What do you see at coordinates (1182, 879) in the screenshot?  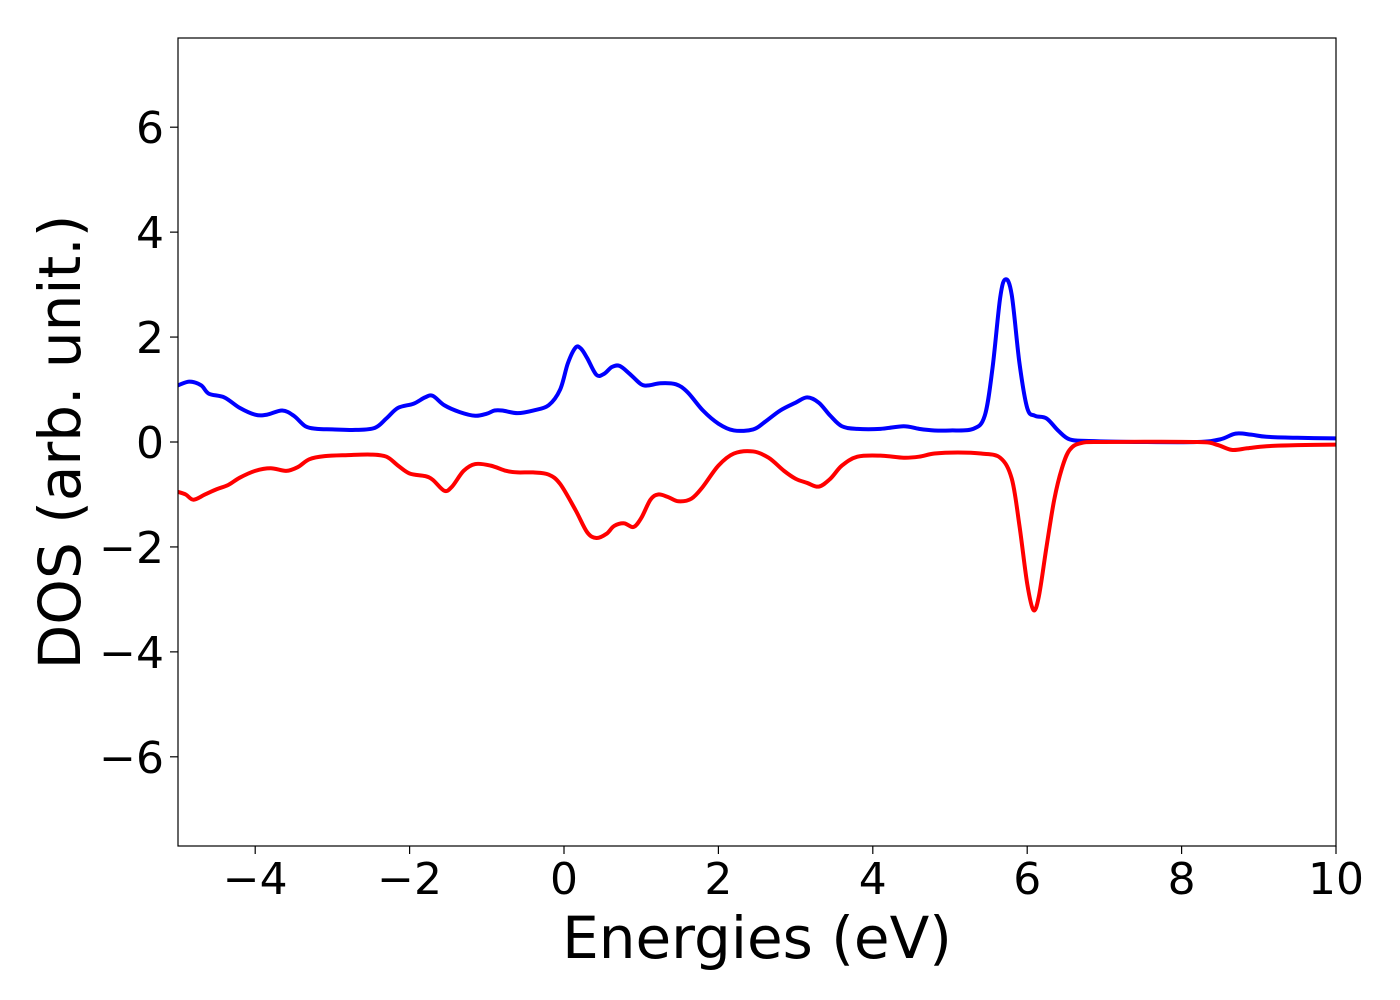 I see `x-tick-label: 8` at bounding box center [1182, 879].